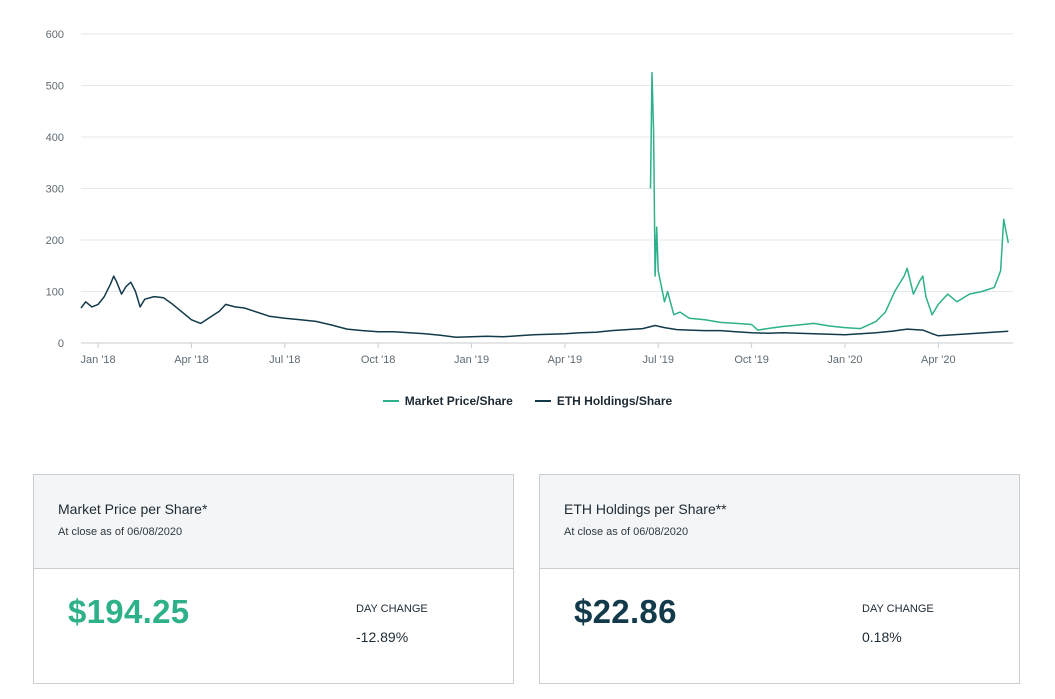 The height and width of the screenshot is (699, 1055). I want to click on y-tick-label: 400, so click(55, 138).